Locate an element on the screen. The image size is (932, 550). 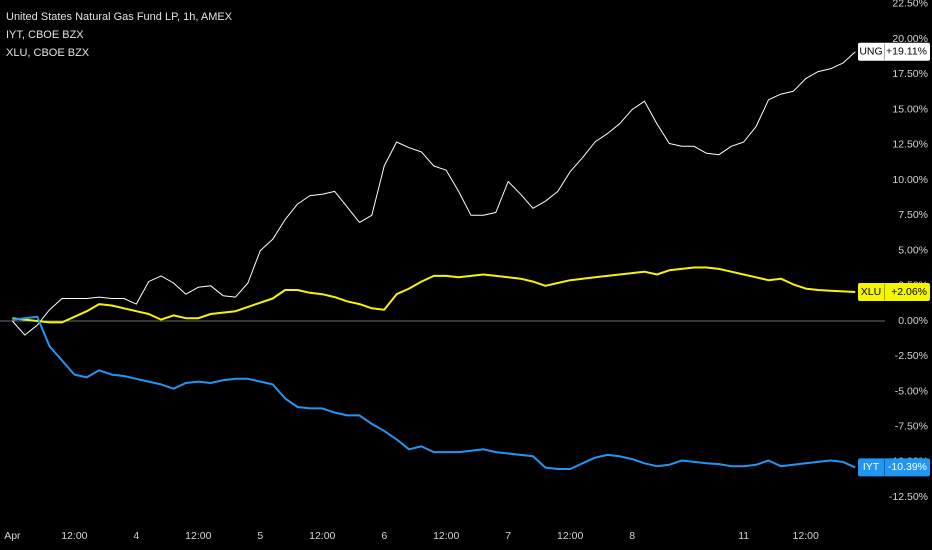
y-tick-label: 17.50% is located at coordinates (910, 74).